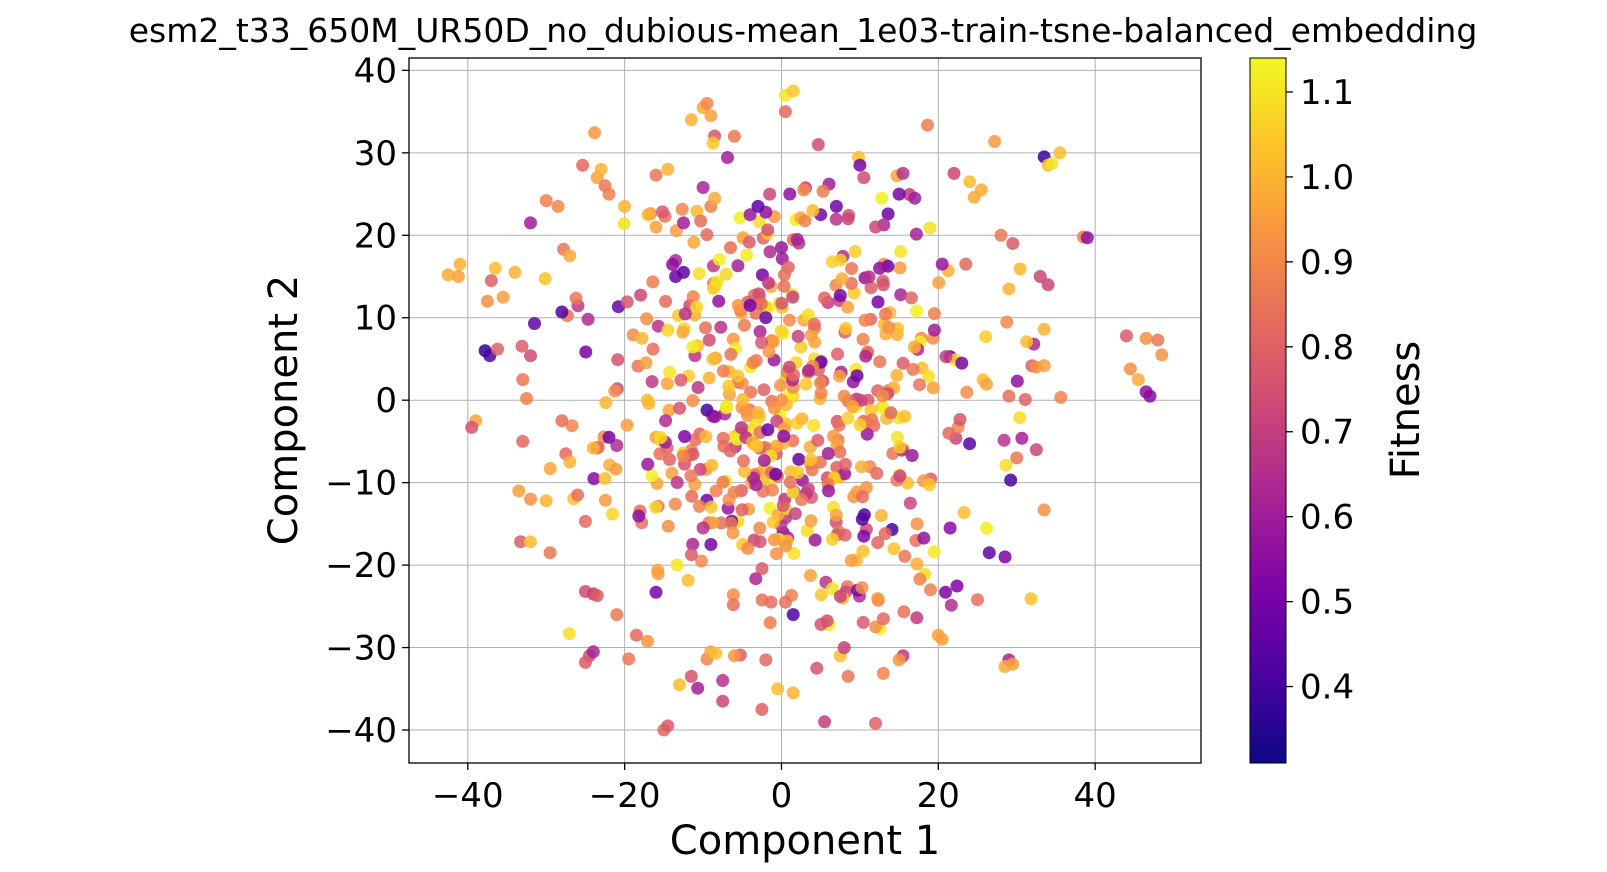 The image size is (1607, 872). Describe the element at coordinates (1327, 518) in the screenshot. I see `colorbar-tick-label: 0.6` at that location.